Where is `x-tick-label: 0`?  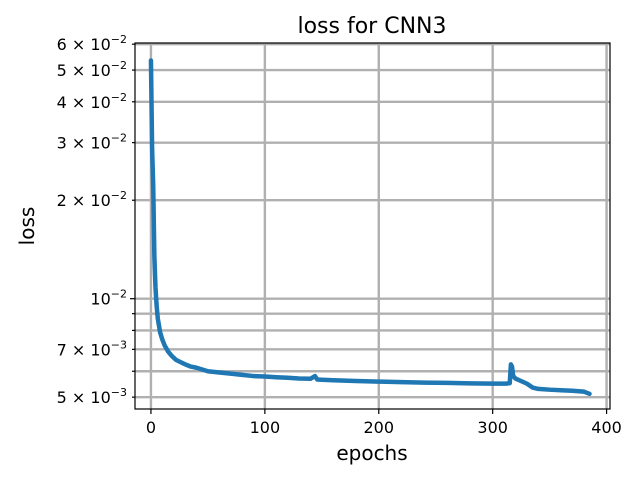 x-tick-label: 0 is located at coordinates (151, 427).